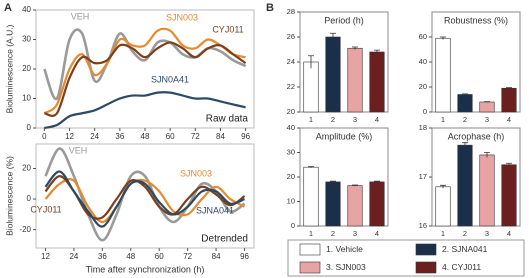  Describe the element at coordinates (270, 8) in the screenshot. I see `panel-label: B` at that location.